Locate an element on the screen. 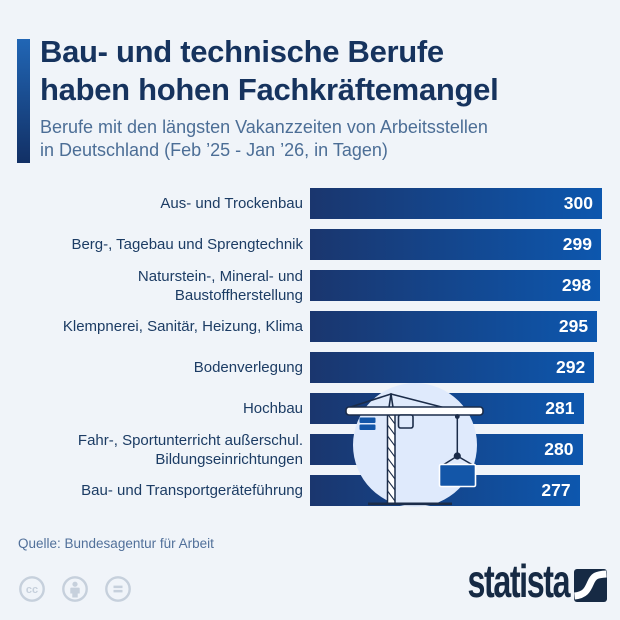 The image size is (620, 620). bar-row: Bau- und Transportgeräteführung 277 is located at coordinates (310, 490).